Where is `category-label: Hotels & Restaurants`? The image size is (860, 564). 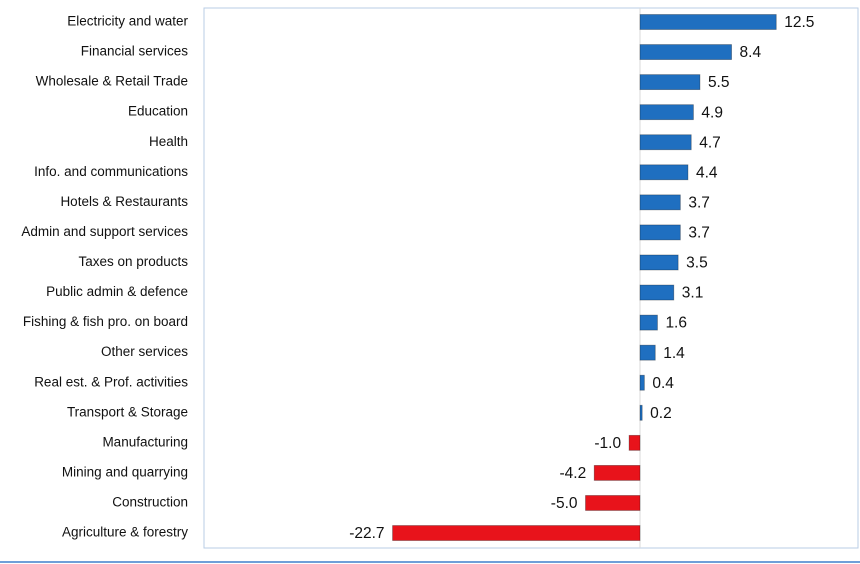
category-label: Hotels & Restaurants is located at coordinates (124, 201).